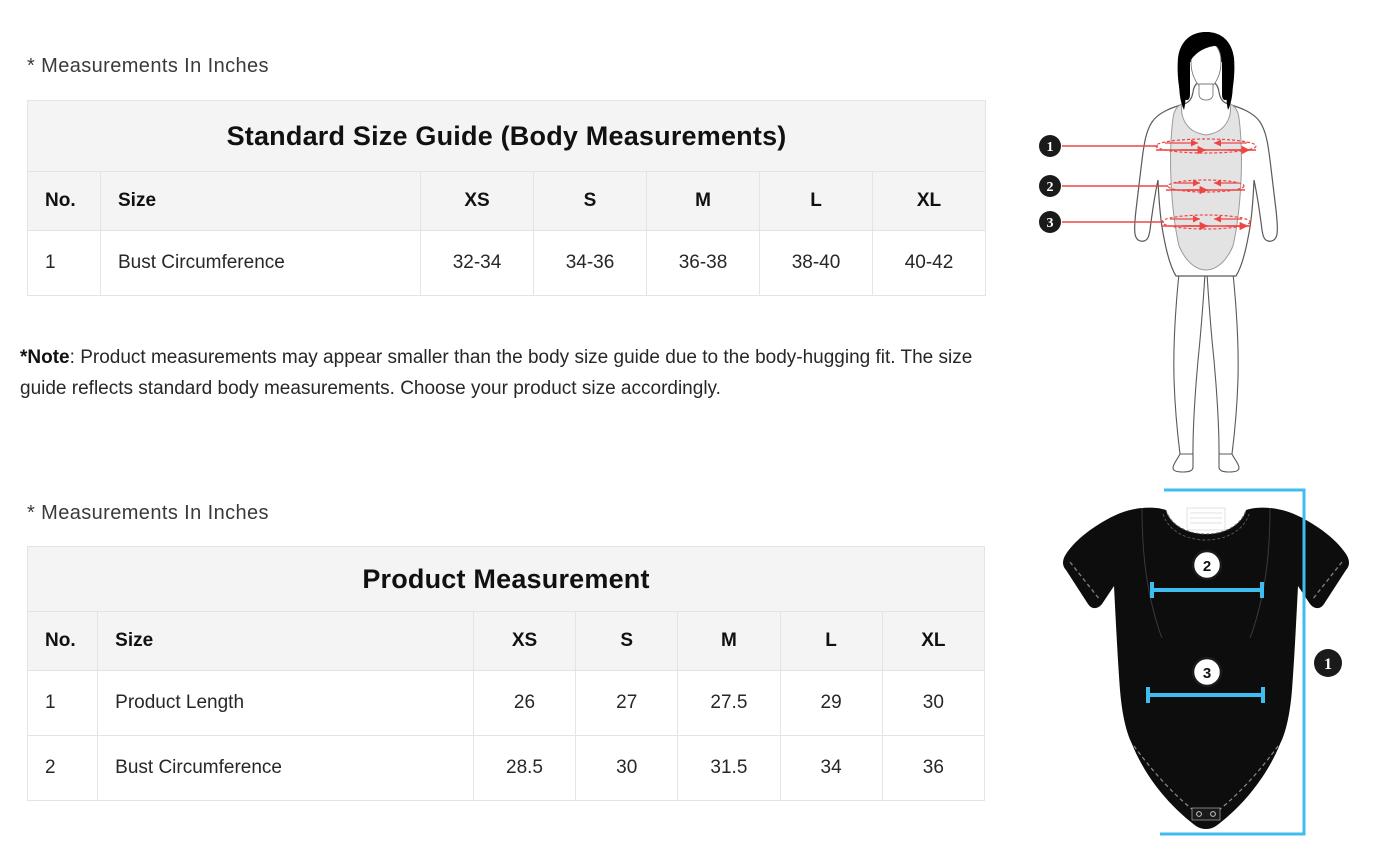  What do you see at coordinates (1148, 146) in the screenshot?
I see `bust-measure-marker: 1` at bounding box center [1148, 146].